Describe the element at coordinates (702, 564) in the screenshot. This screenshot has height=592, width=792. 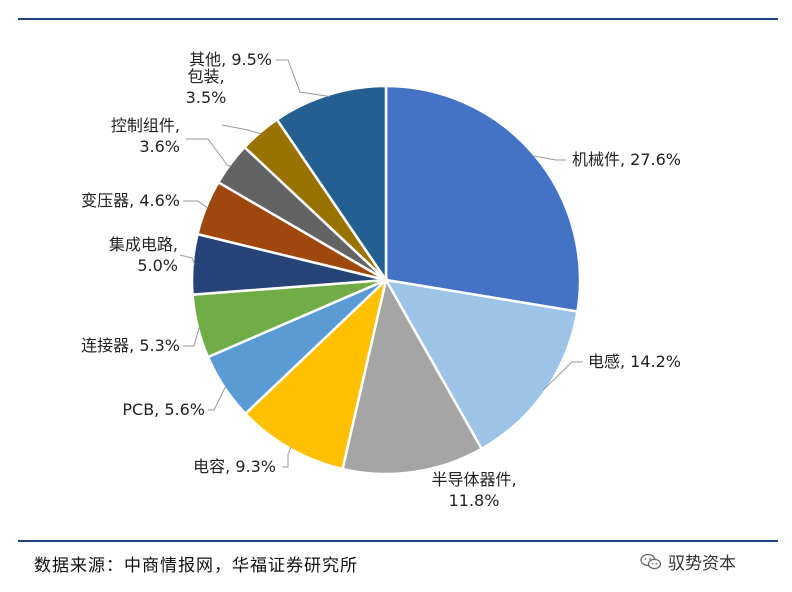
I see `watermark-text: 驭势资本` at that location.